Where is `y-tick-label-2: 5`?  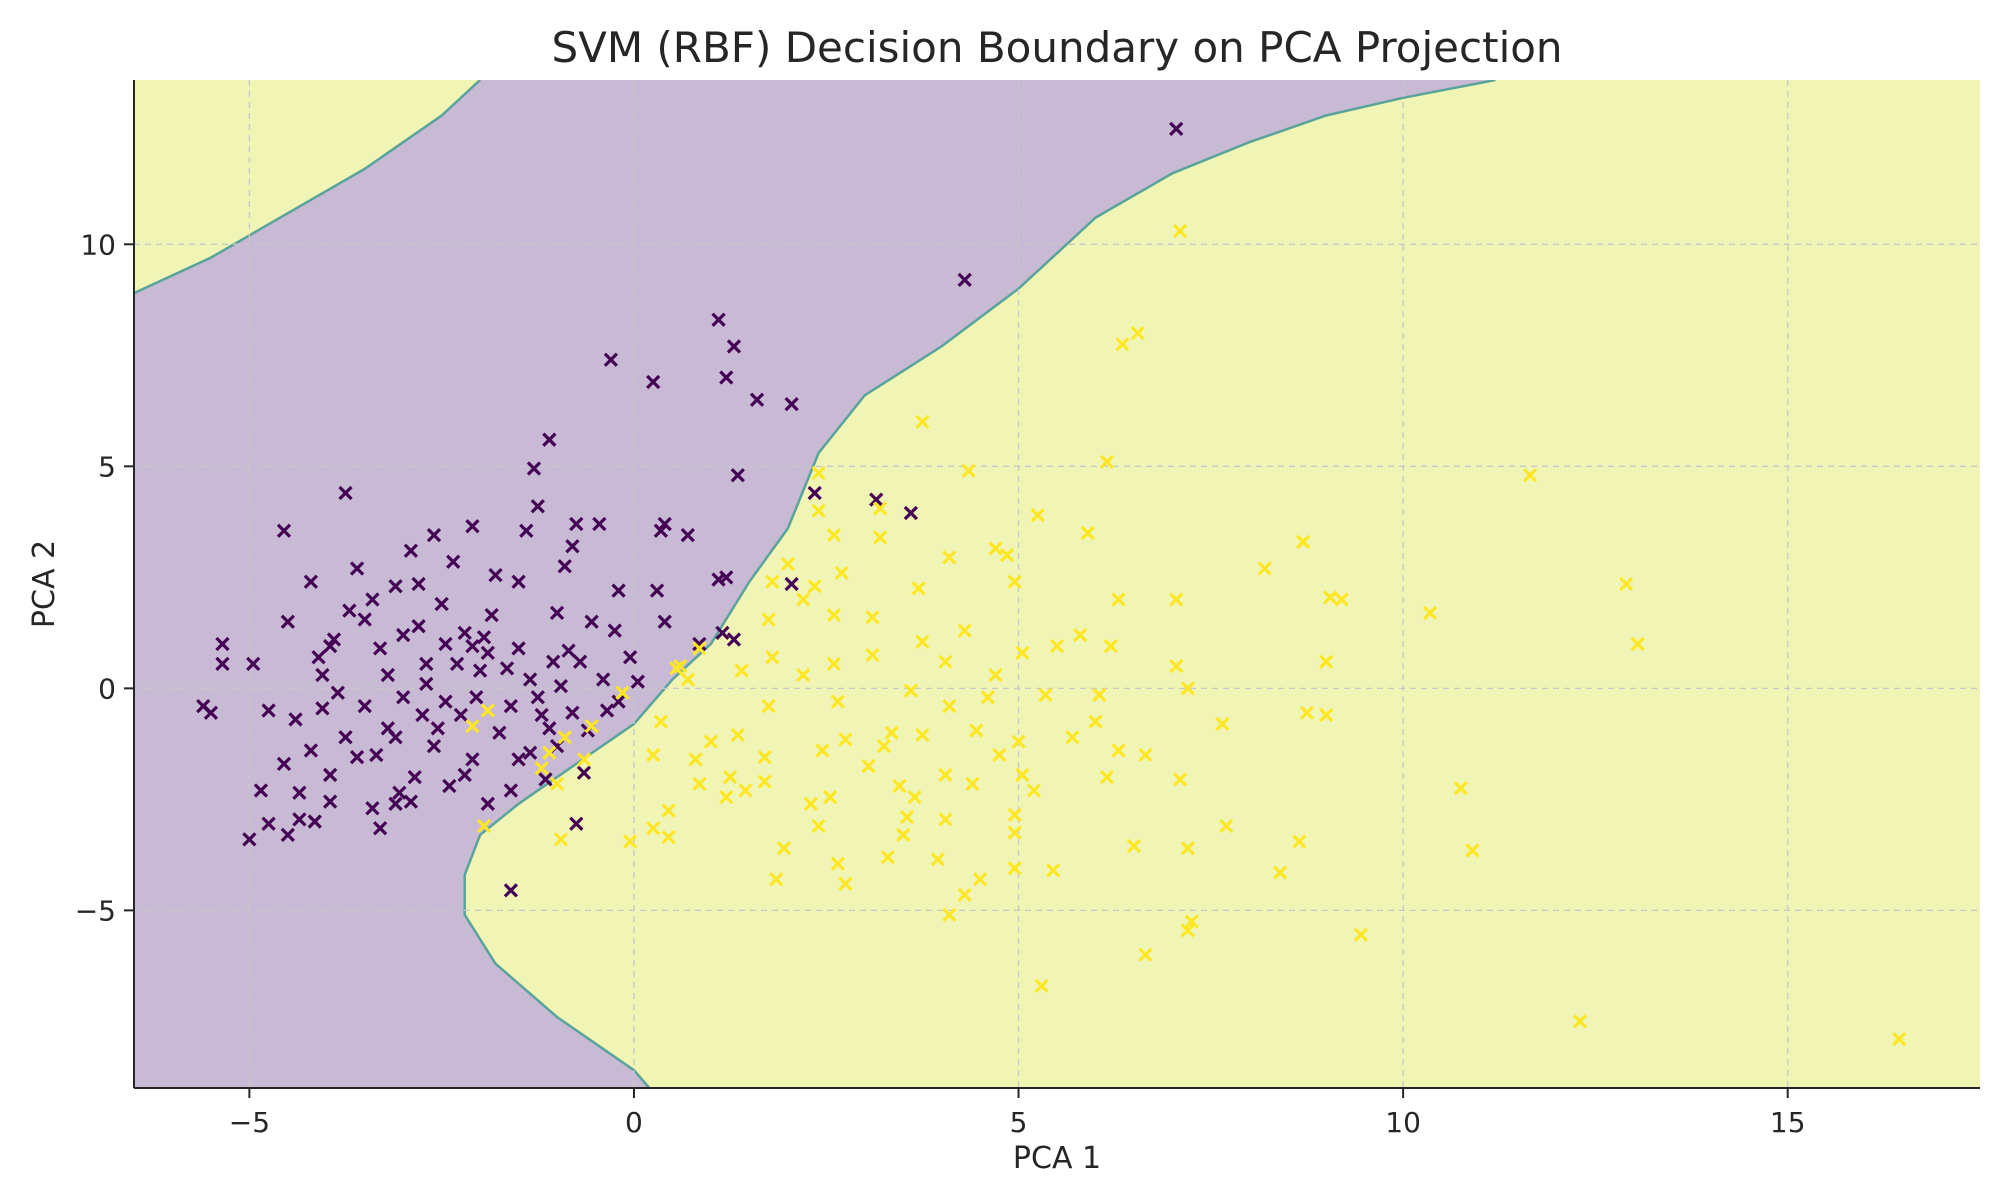
y-tick-label-2: 5 is located at coordinates (107, 466).